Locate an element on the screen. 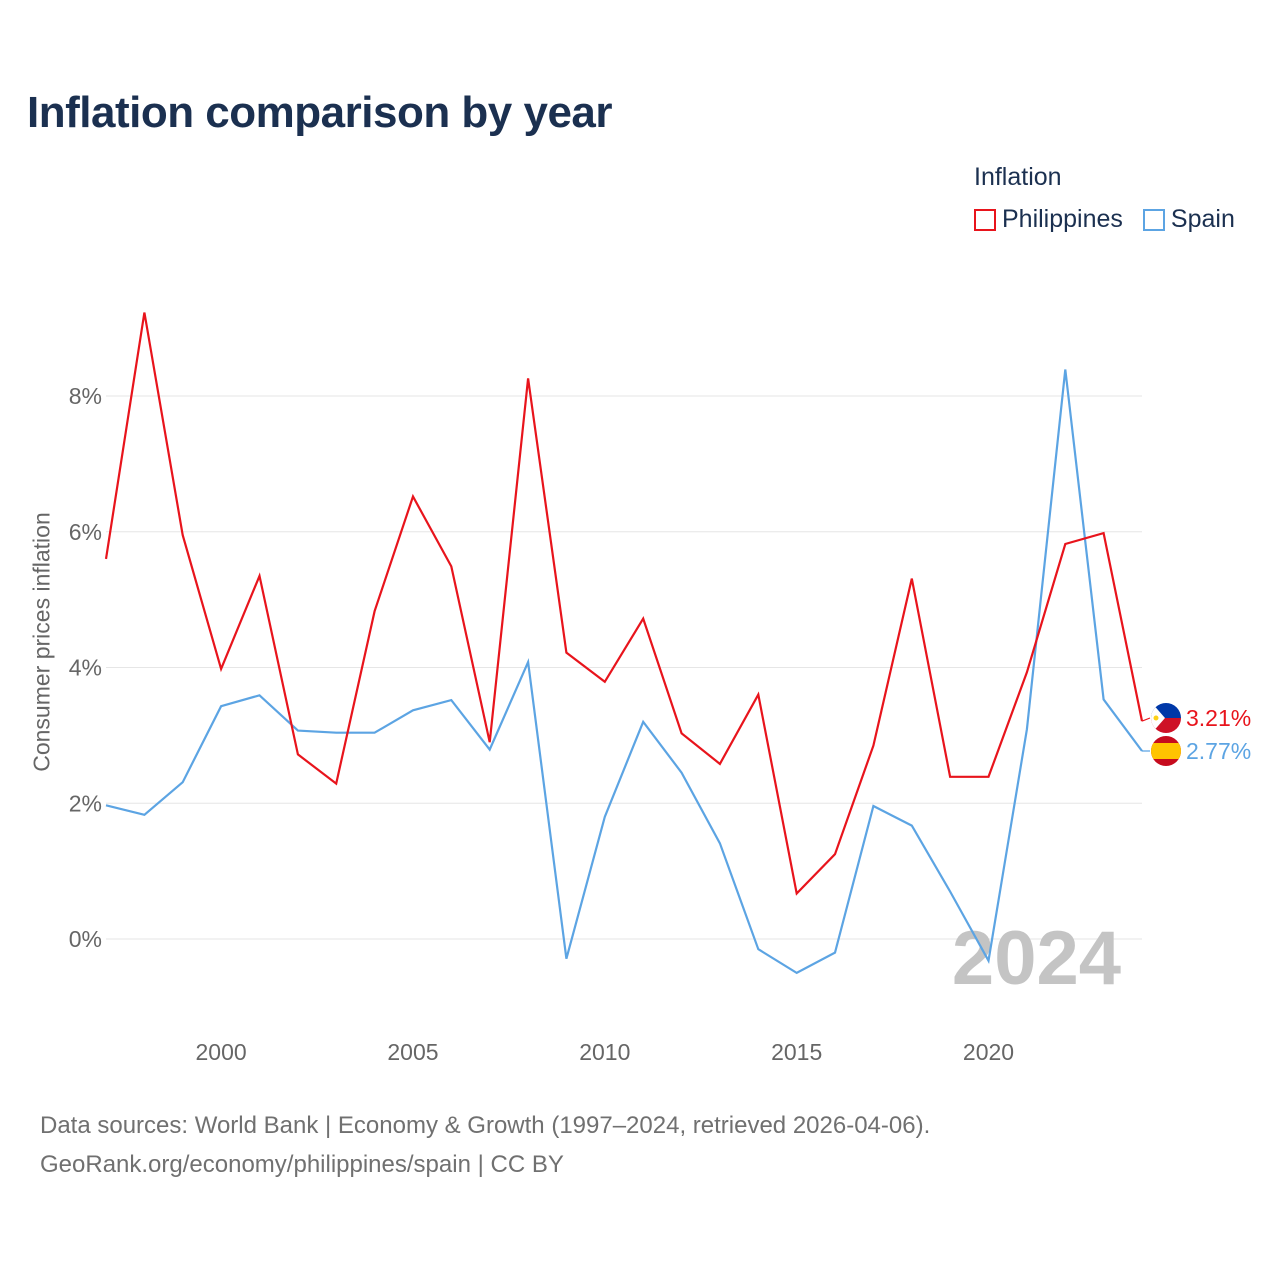 The width and height of the screenshot is (1280, 1280). legend: Philippines Spain is located at coordinates (1104, 219).